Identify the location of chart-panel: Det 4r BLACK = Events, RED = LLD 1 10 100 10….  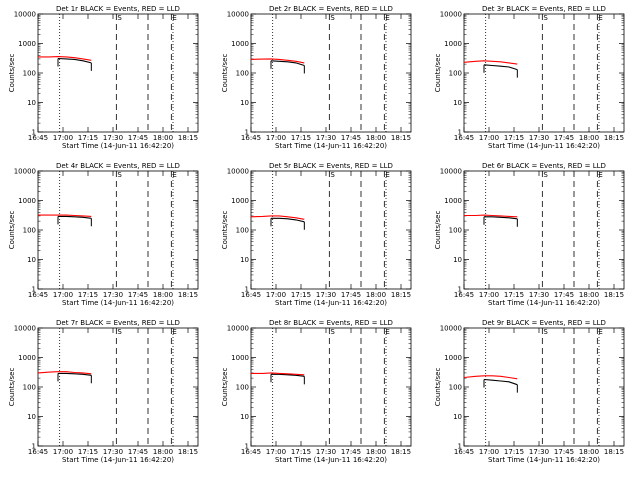
(103, 234).